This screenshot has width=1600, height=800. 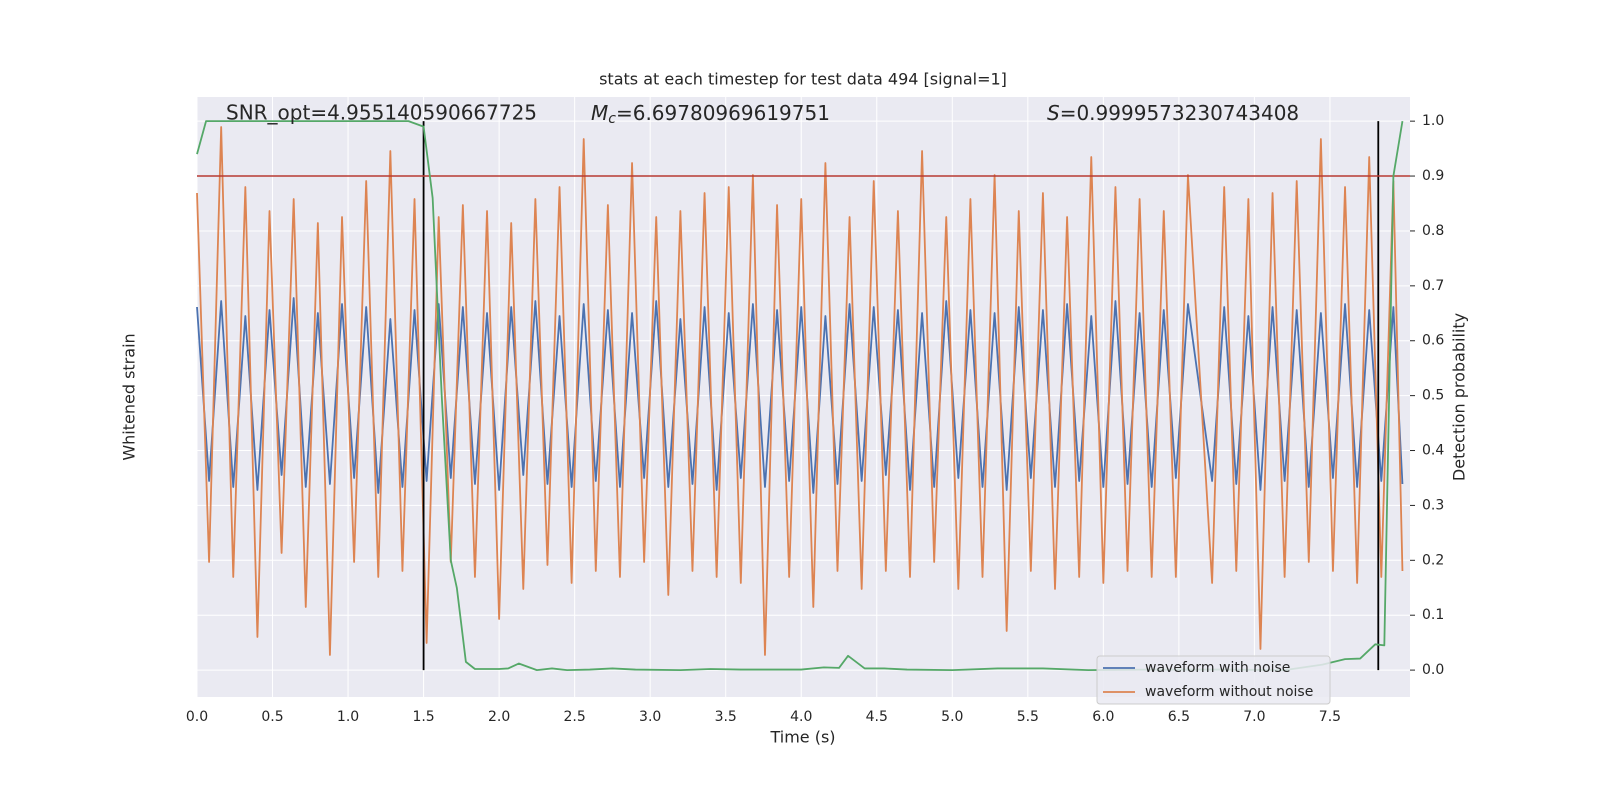 What do you see at coordinates (1213, 680) in the screenshot?
I see `legend-box` at bounding box center [1213, 680].